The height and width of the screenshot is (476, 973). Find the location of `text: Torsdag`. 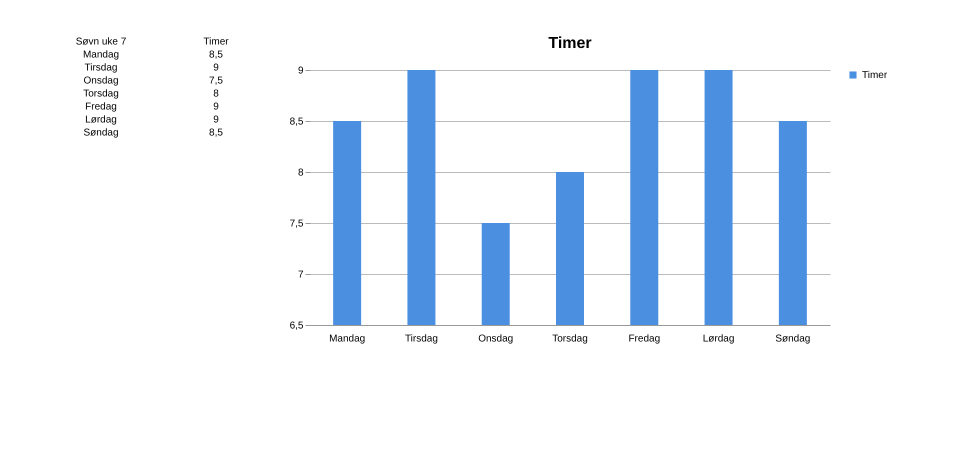

text: Torsdag is located at coordinates (101, 94).